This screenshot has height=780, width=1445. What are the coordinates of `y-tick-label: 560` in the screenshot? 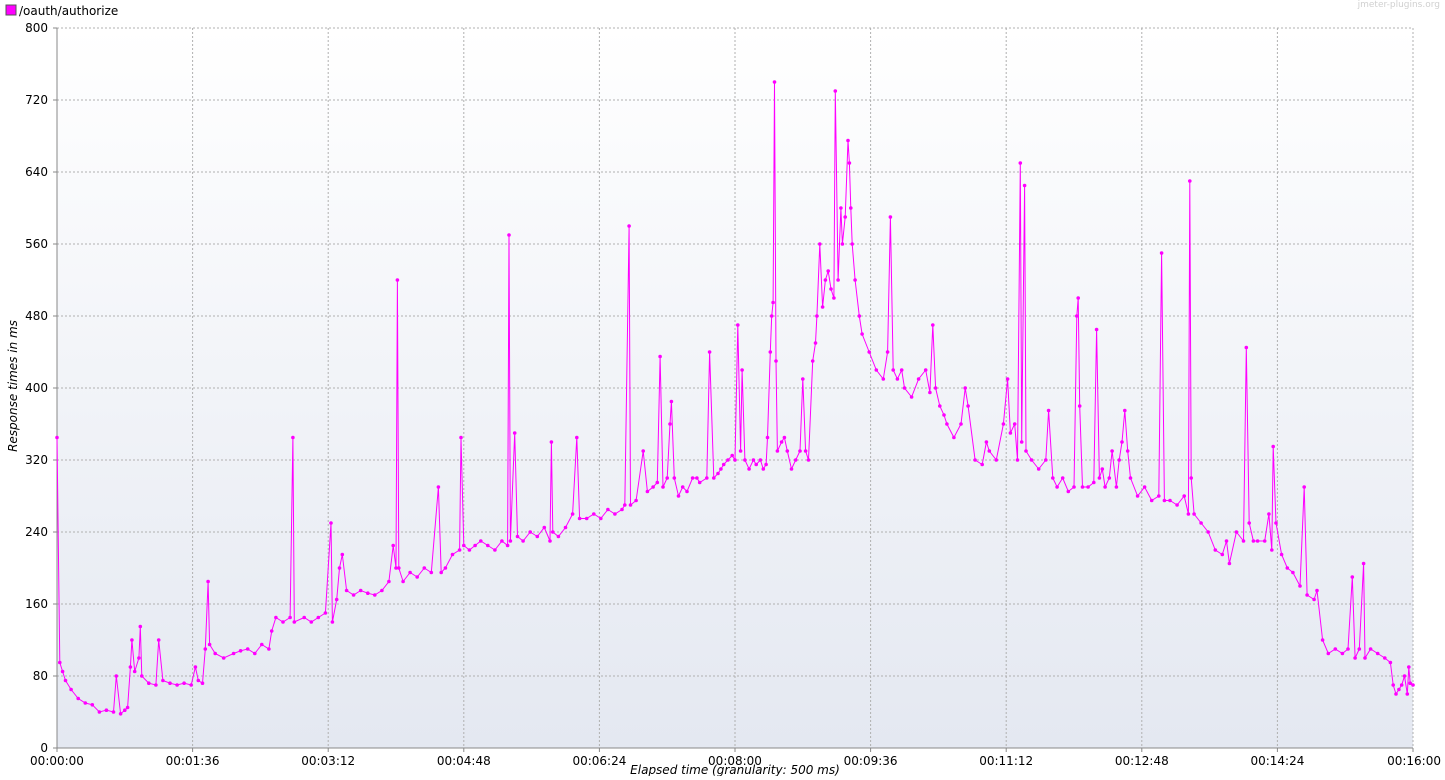 It's located at (36, 244).